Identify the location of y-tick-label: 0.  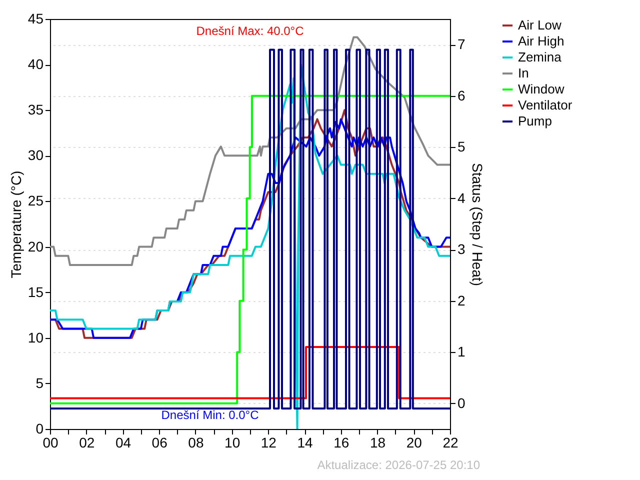
(40, 428).